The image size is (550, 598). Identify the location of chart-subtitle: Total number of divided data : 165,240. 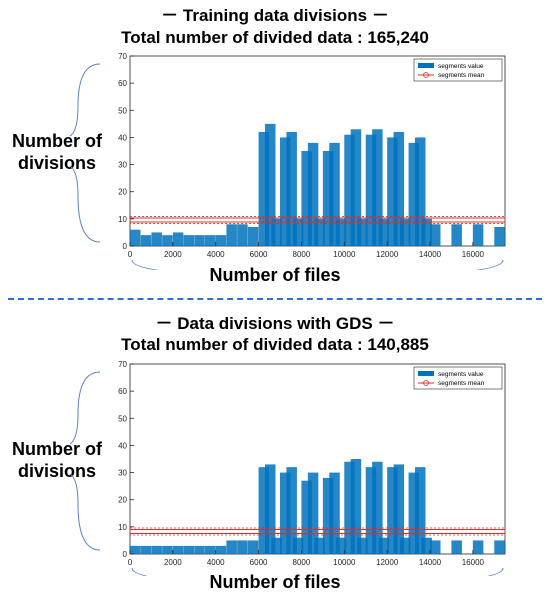
(275, 37).